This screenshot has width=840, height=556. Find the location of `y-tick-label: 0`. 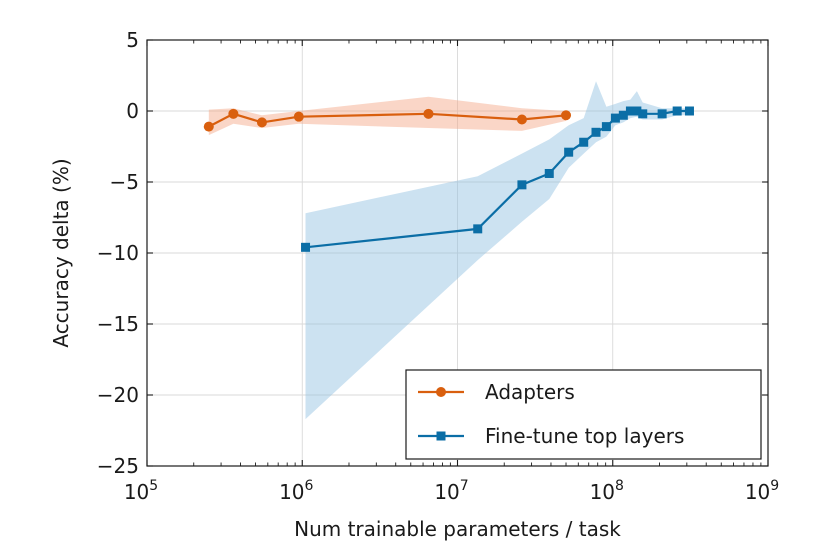

y-tick-label: 0 is located at coordinates (132, 111).